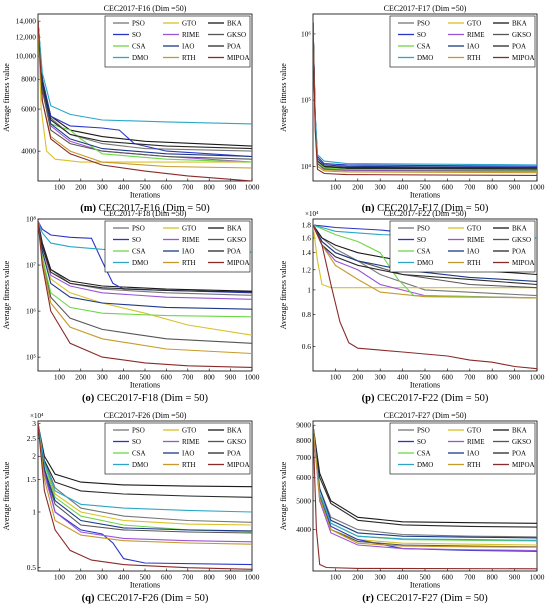 The image size is (550, 611). I want to click on caption-text: CEC2017-F26 (Dim = 50), so click(153, 598).